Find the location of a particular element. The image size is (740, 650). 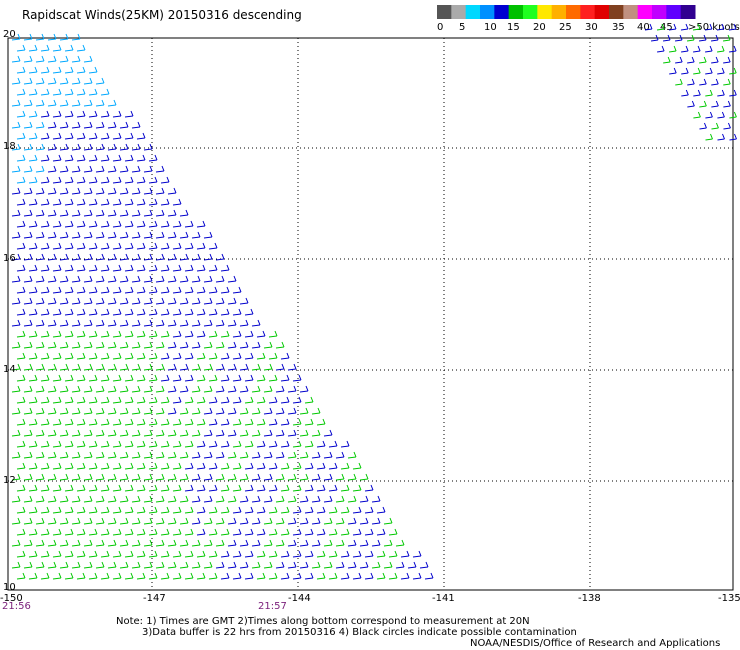

wind-speed-legend is located at coordinates (566, 12).